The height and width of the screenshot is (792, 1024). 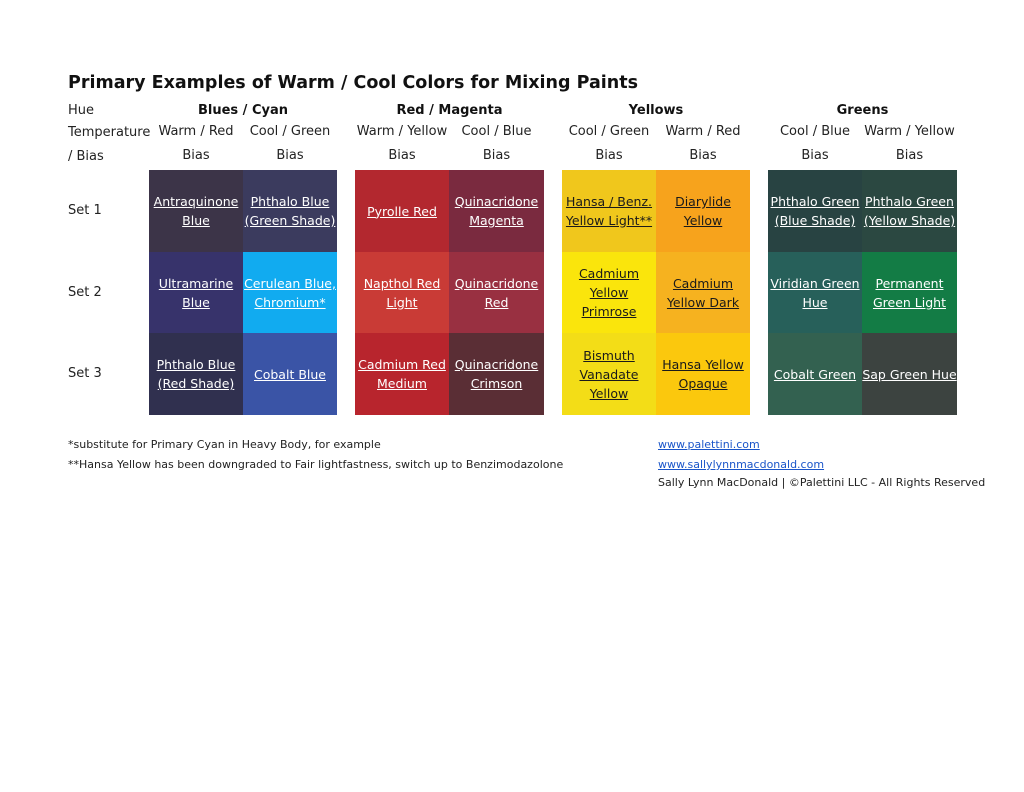 I want to click on subheader-reds-cool: Cool / Blue Bias, so click(x=496, y=143).